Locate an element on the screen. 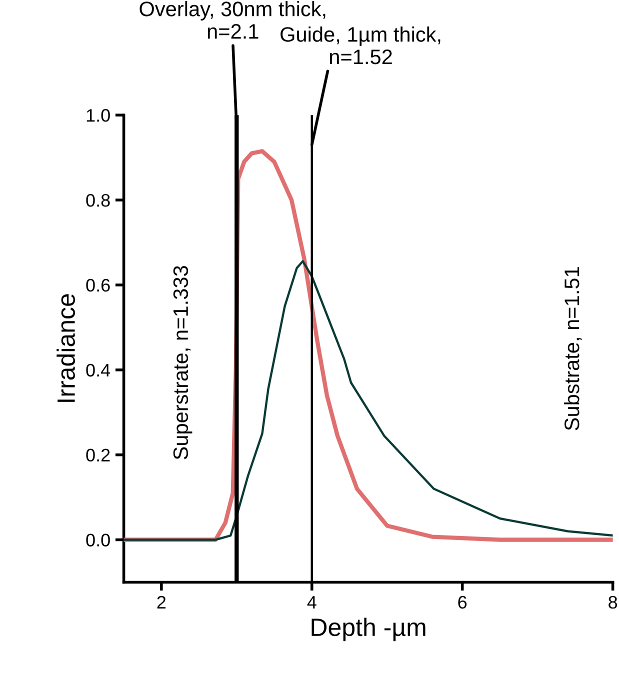 This screenshot has width=619, height=677. annotation: Superstrate, n=1.333 is located at coordinates (182, 363).